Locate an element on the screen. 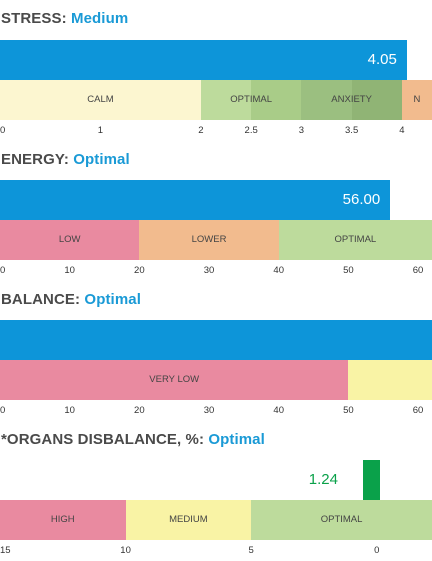 This screenshot has width=432, height=561. energy-tick: 60 is located at coordinates (418, 270).